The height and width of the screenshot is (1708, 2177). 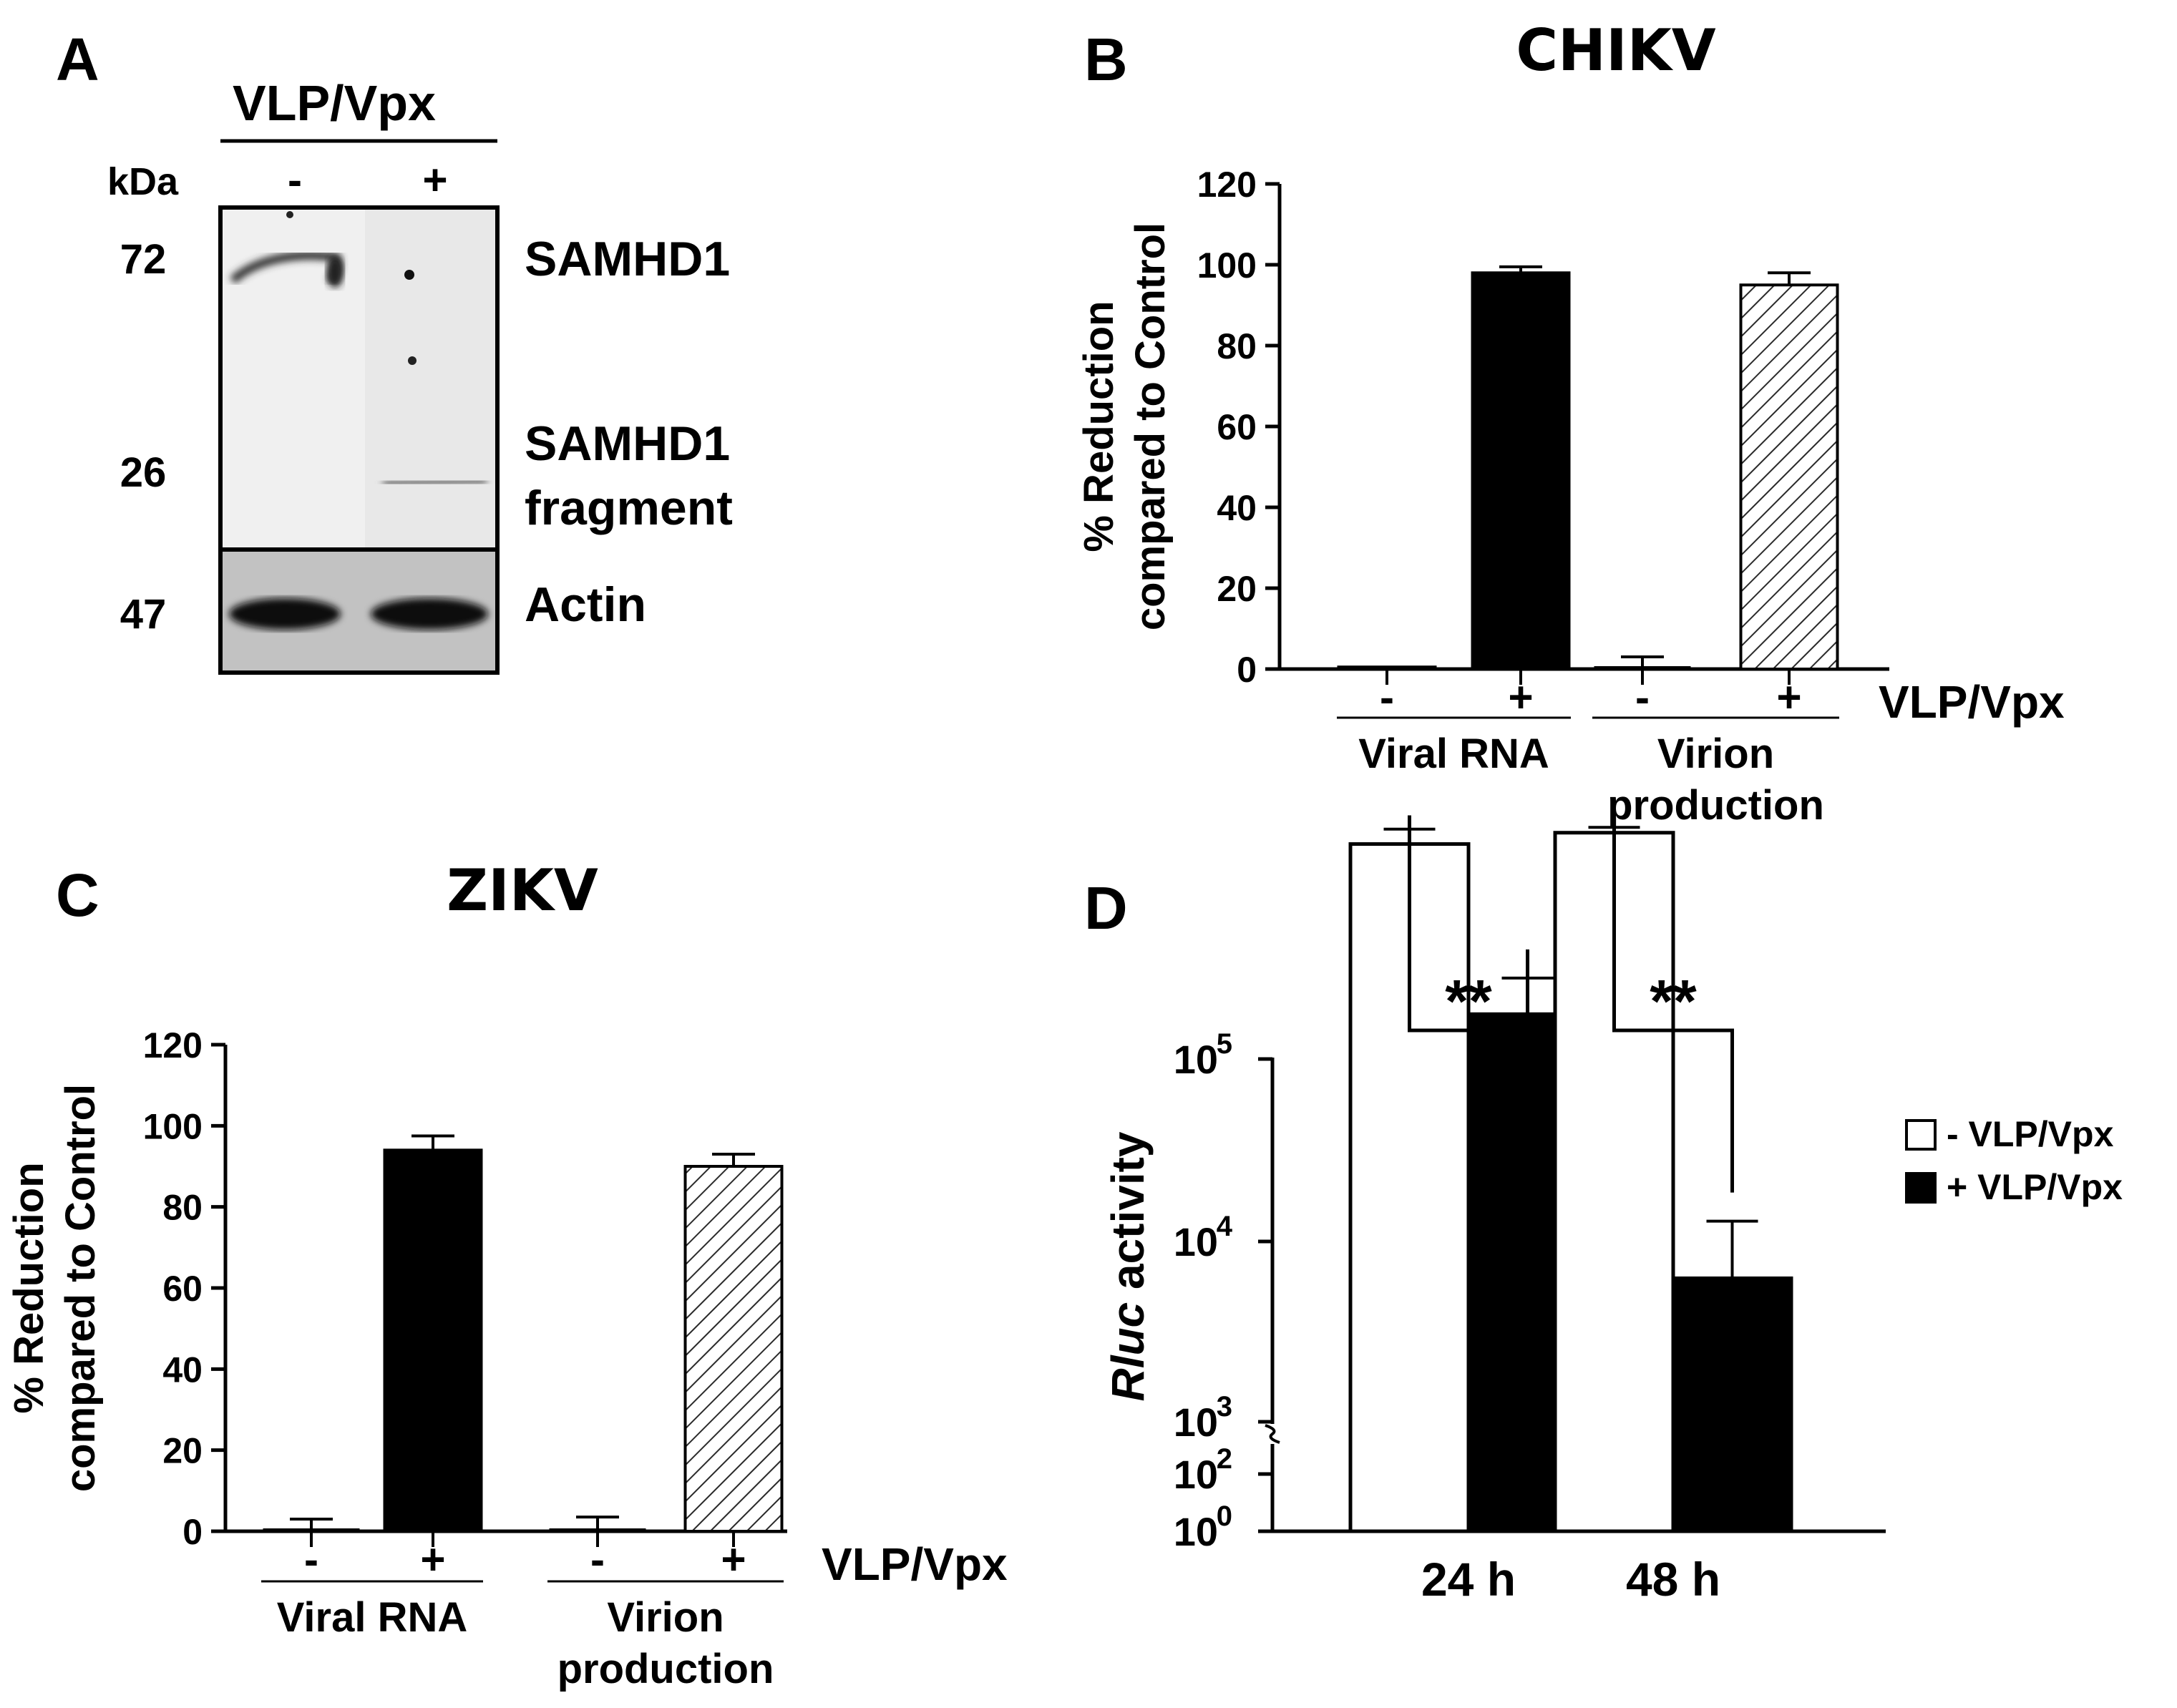 I want to click on marker-26: 26, so click(x=143, y=472).